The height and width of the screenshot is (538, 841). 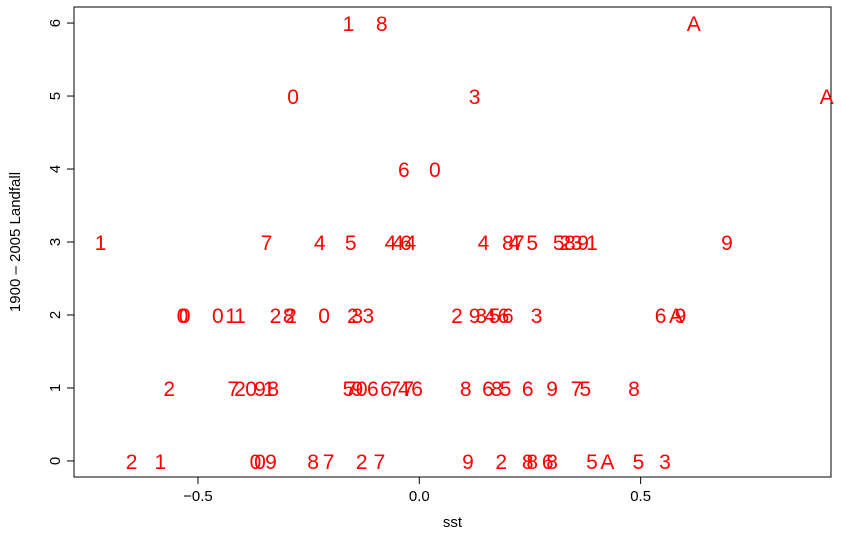 I want to click on y-axis-title: 1900 – 2005 Landfall, so click(x=15, y=242).